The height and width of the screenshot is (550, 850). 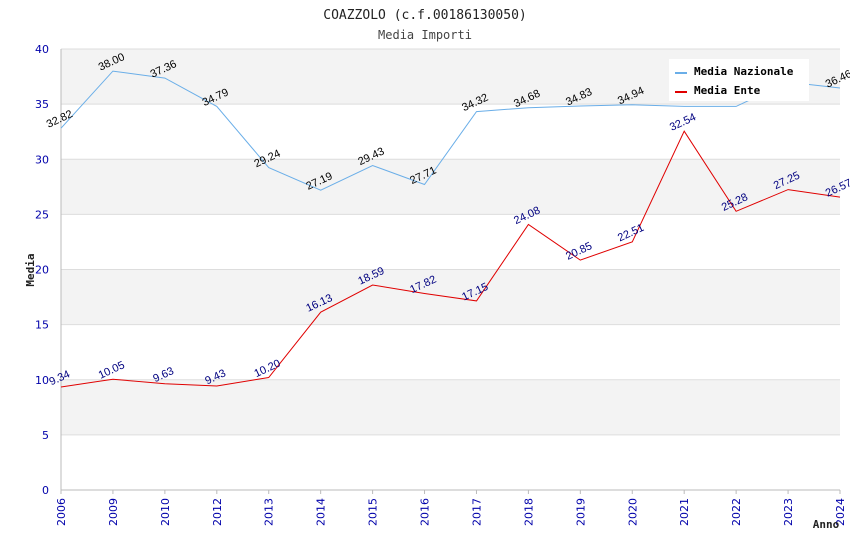 I want to click on x-tick-label: 2022, so click(x=736, y=512).